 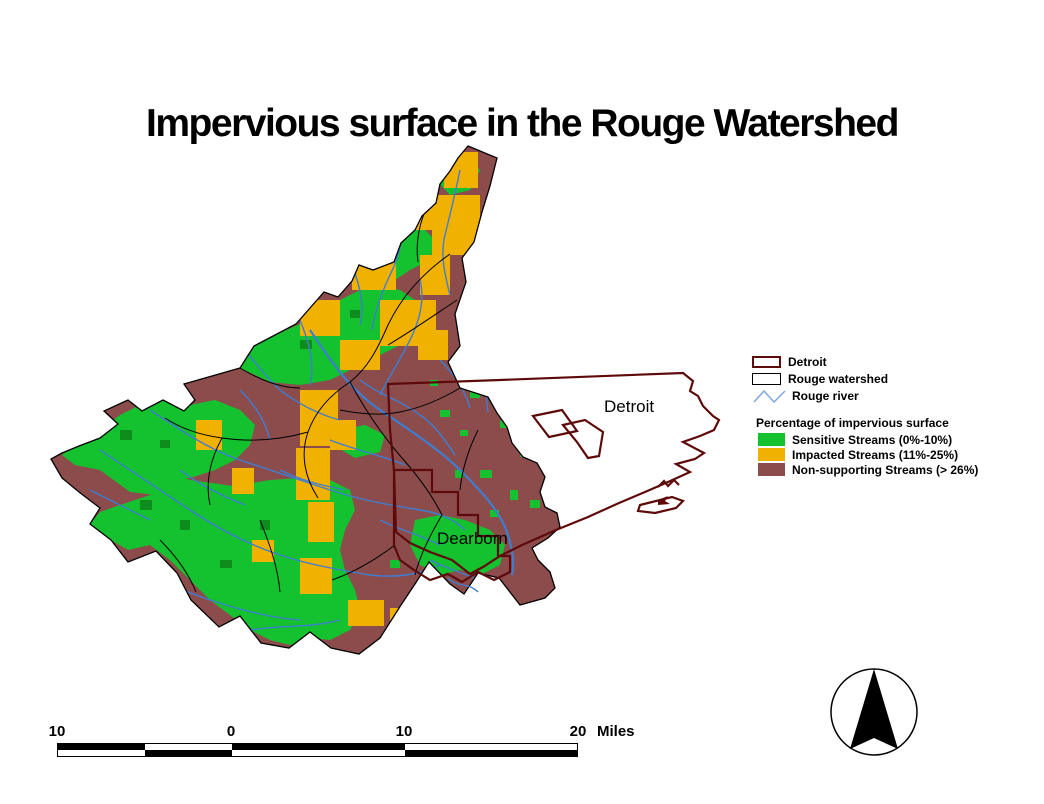 I want to click on legend-label: Rouge river, so click(x=825, y=395).